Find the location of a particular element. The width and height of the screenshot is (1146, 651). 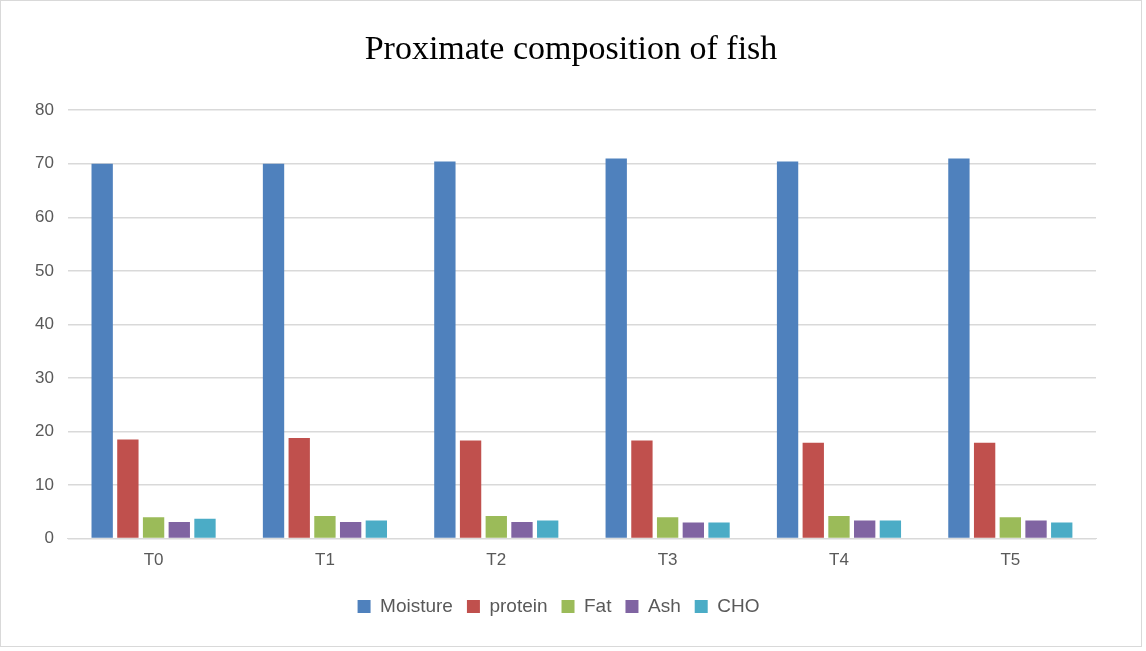

x-tick-label: T0 is located at coordinates (153, 560).